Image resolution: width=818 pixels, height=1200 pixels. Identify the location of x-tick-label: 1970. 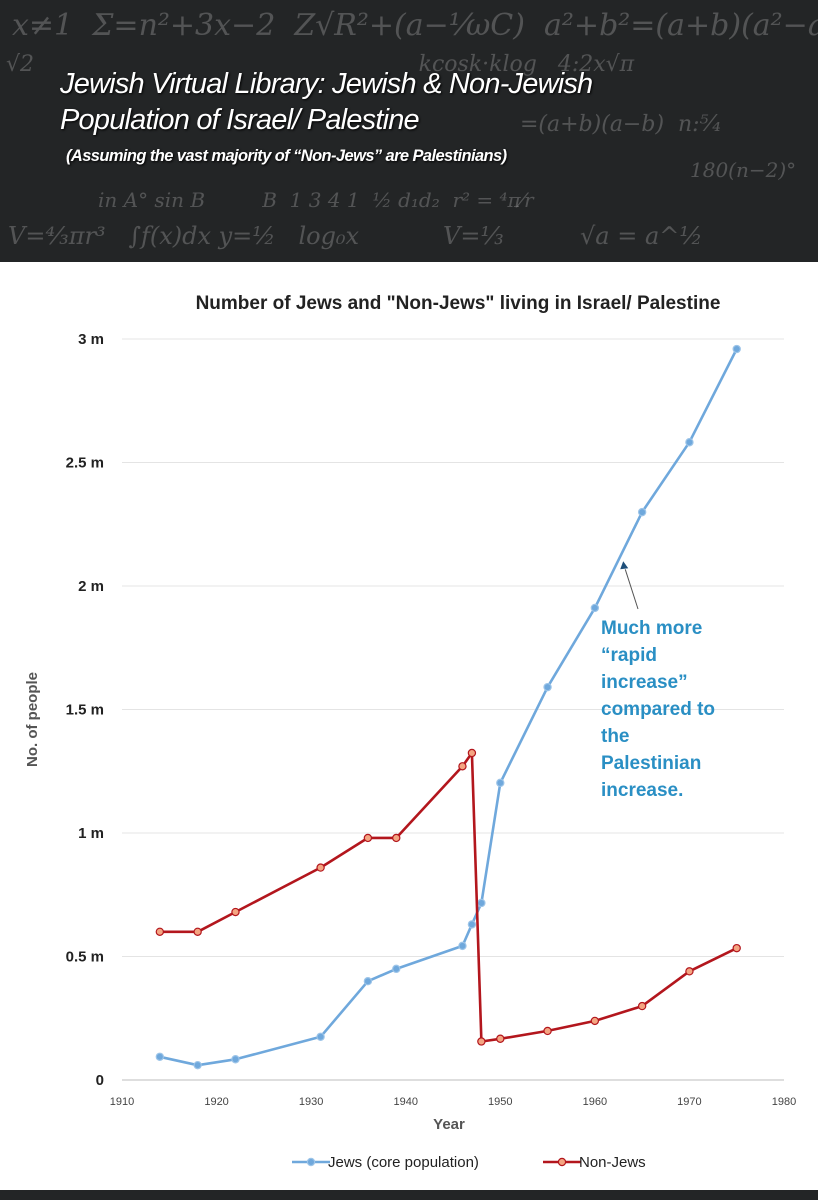
(689, 1102).